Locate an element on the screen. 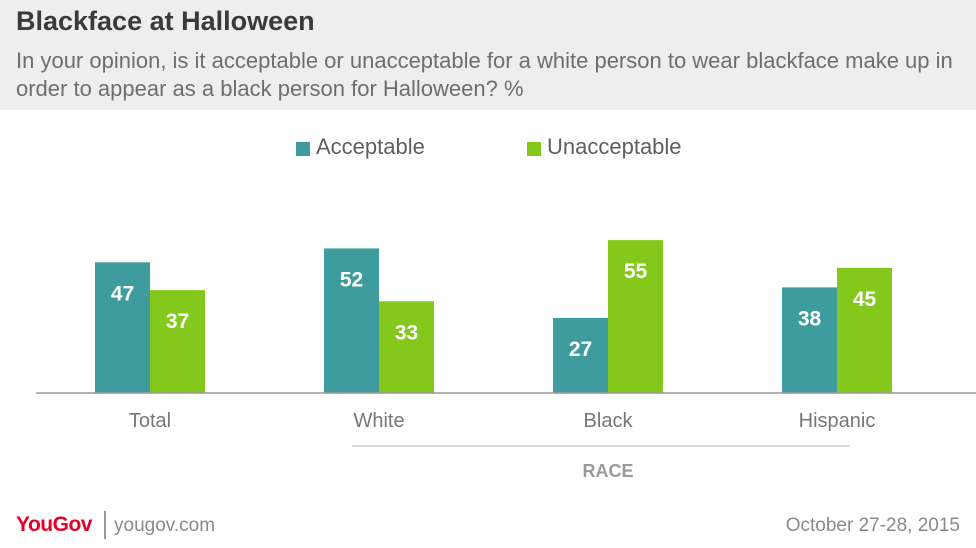  bar-acceptable-black is located at coordinates (580, 355).